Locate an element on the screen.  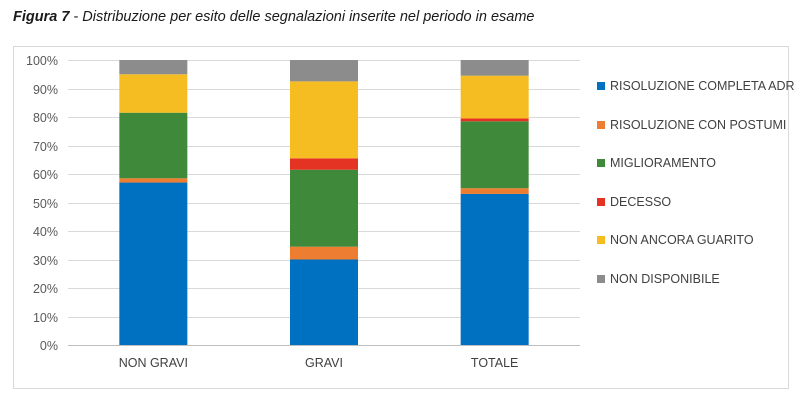
y-tick-label: 100% is located at coordinates (42, 61).